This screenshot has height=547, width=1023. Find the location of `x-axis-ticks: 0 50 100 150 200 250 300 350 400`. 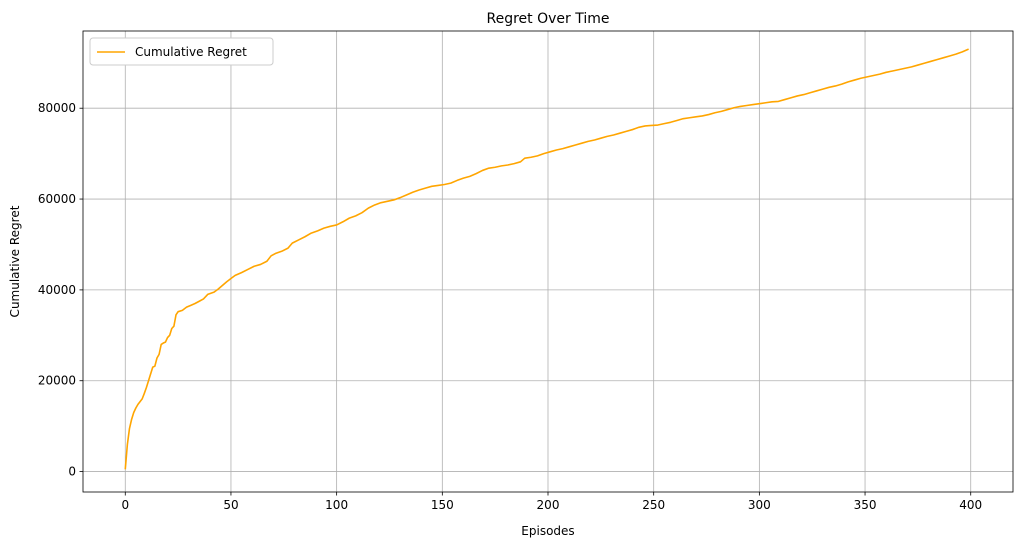

x-axis-ticks: 0 50 100 150 200 250 300 350 400 is located at coordinates (551, 502).